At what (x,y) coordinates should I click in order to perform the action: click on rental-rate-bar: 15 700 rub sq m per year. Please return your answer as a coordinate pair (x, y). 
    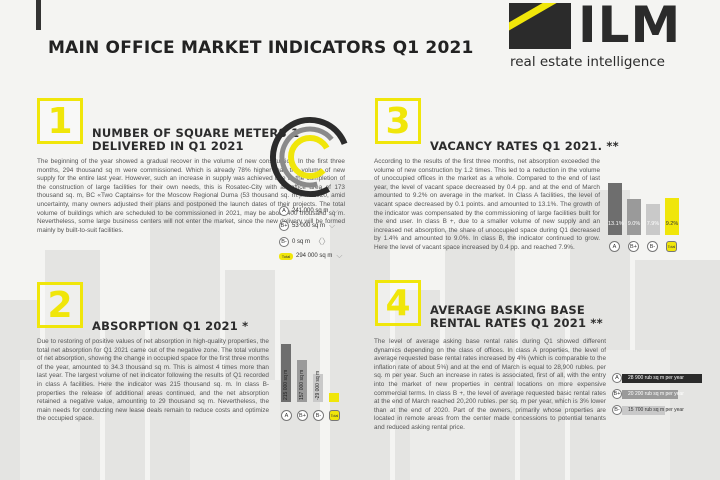
    Looking at the image, I should click on (653, 410).